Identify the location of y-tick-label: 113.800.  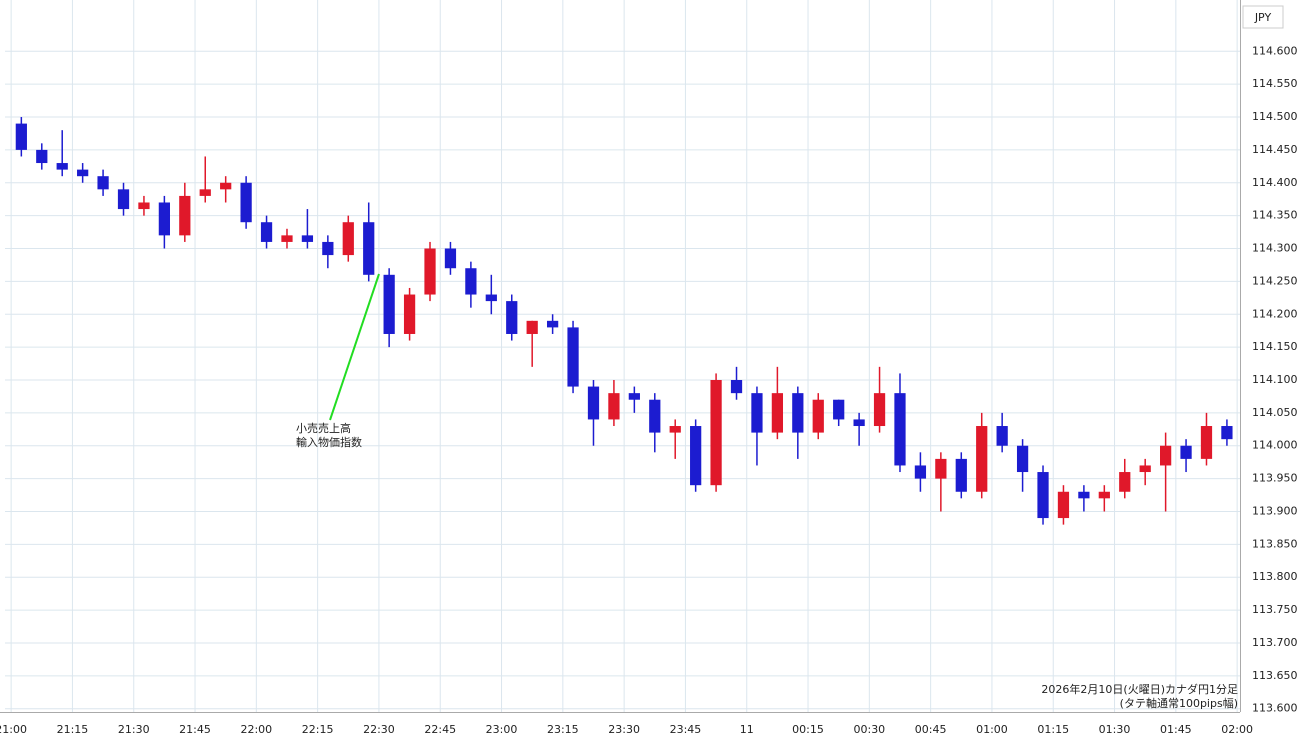
(1275, 576).